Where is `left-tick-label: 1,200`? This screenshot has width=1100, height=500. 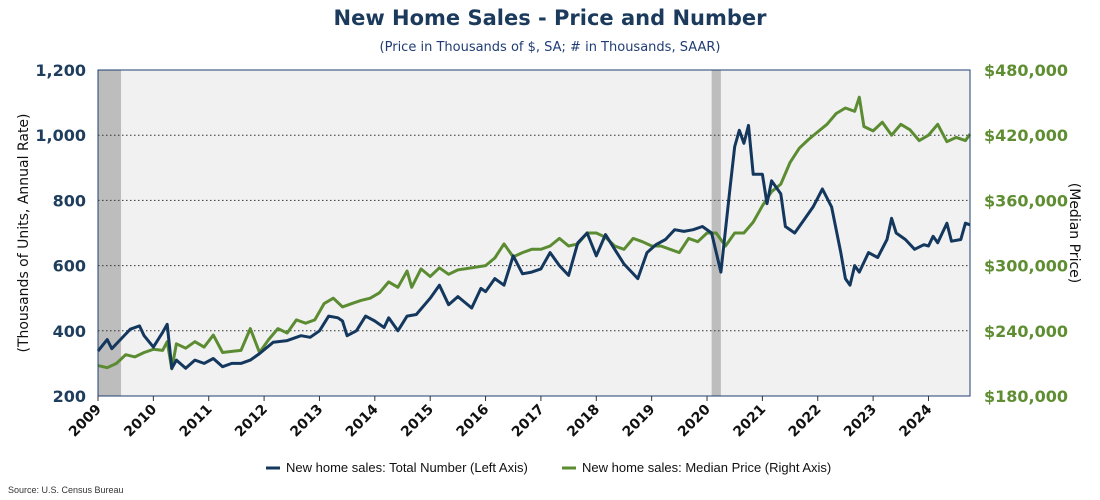
left-tick-label: 1,200 is located at coordinates (60, 70).